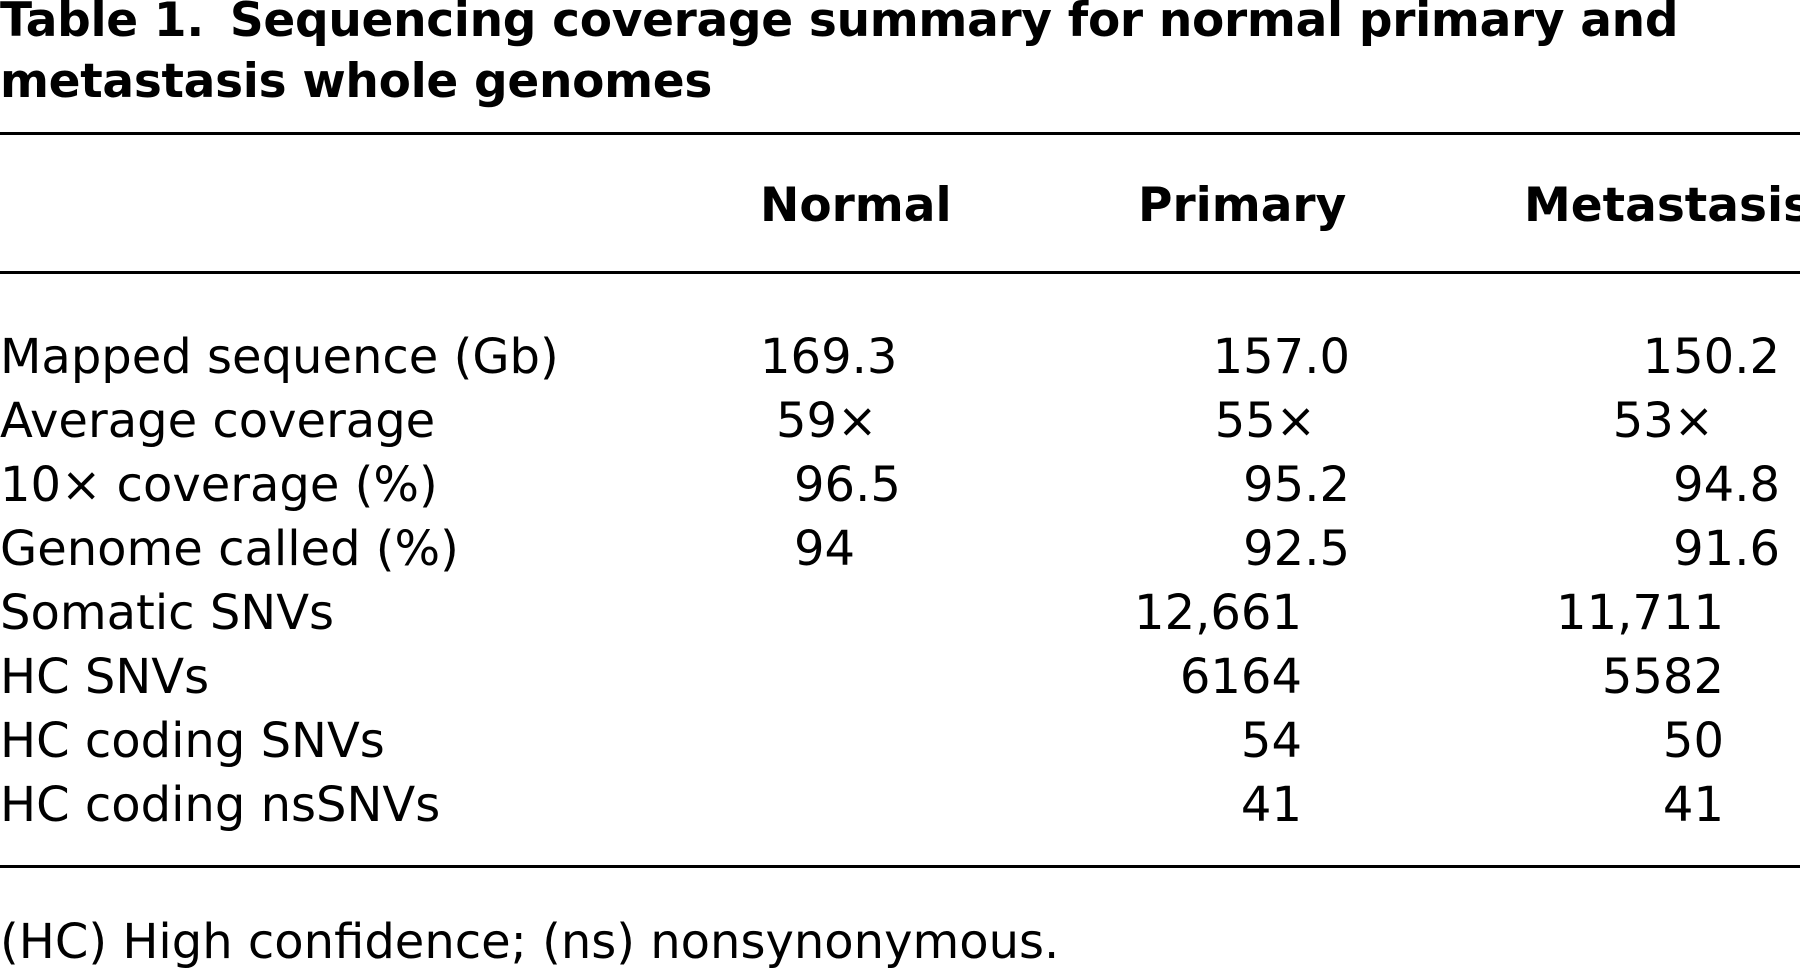  What do you see at coordinates (900, 549) in the screenshot?
I see `table-row: Genome called (%) 94 92.5 91.6` at bounding box center [900, 549].